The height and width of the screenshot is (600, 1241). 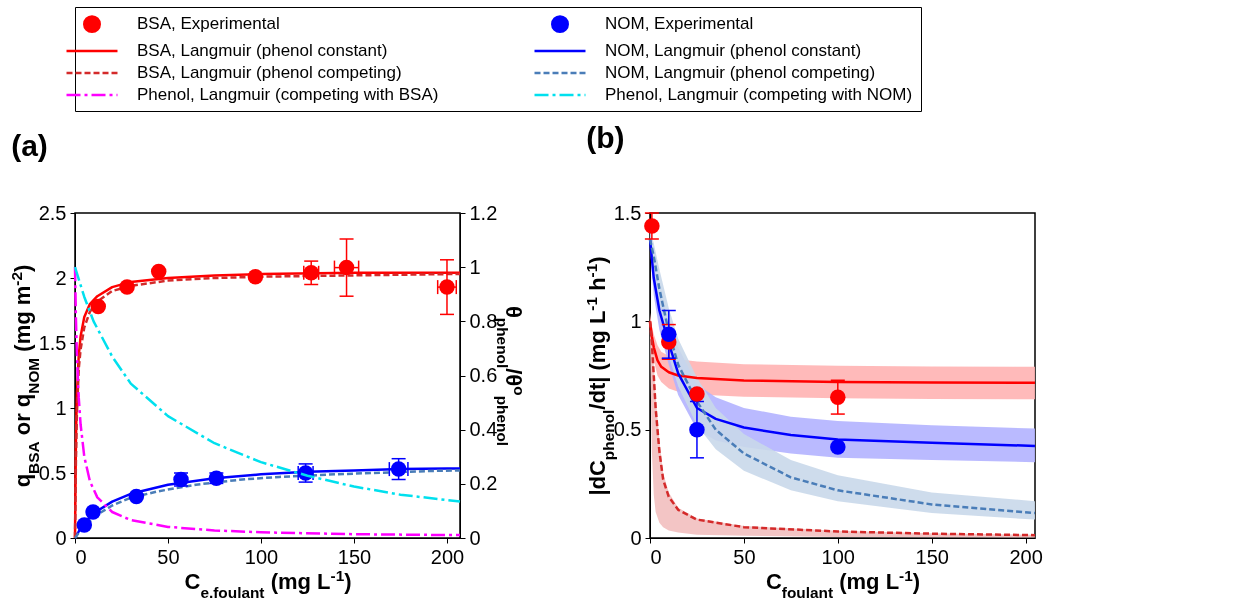 I want to click on legend-label: Phenol, Langmuir (competing with BSA), so click(x=288, y=94).